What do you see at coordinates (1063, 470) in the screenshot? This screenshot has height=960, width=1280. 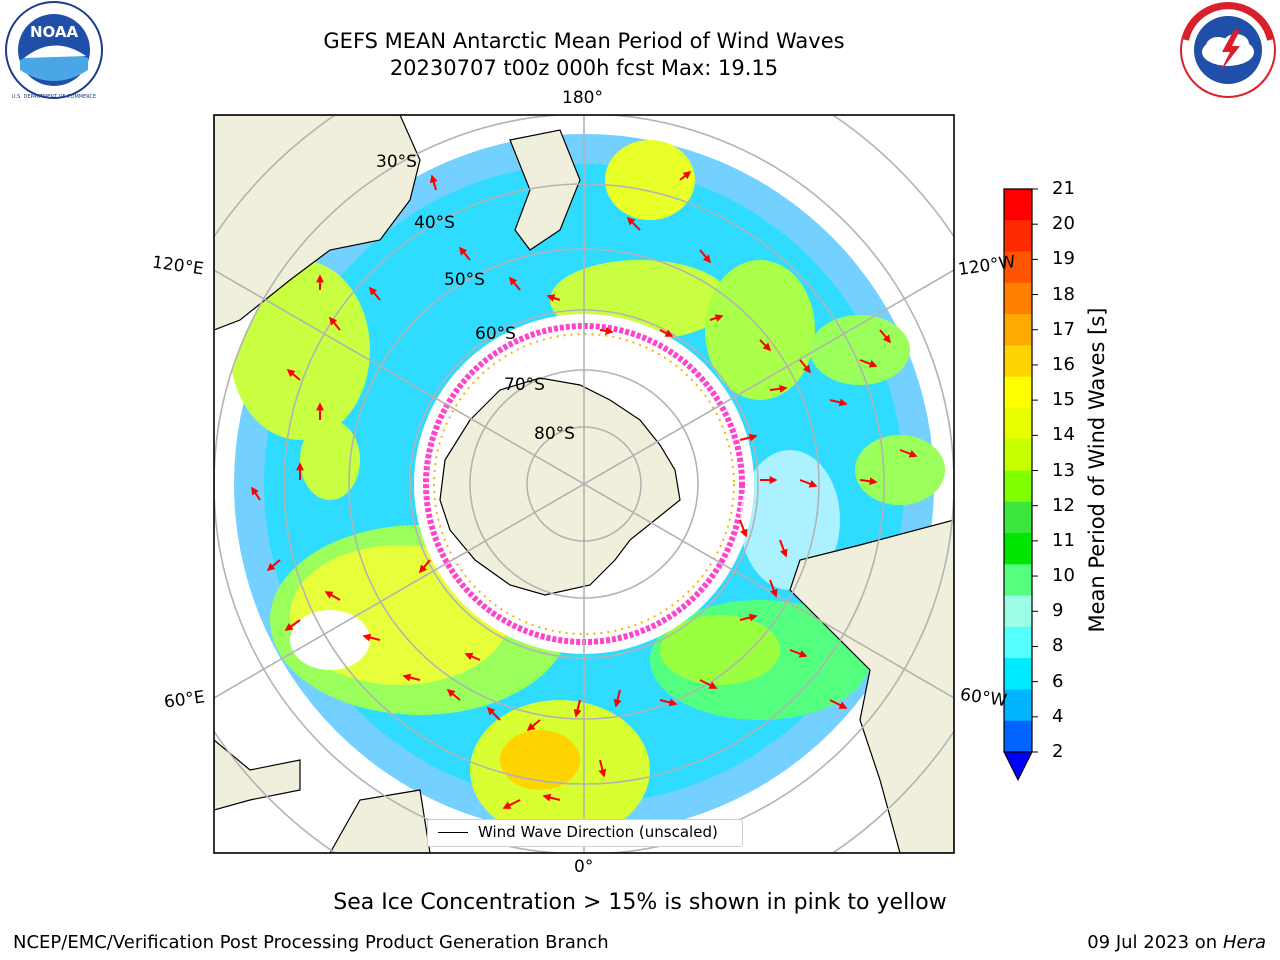 I see `colorbar-tick-label: 13` at bounding box center [1063, 470].